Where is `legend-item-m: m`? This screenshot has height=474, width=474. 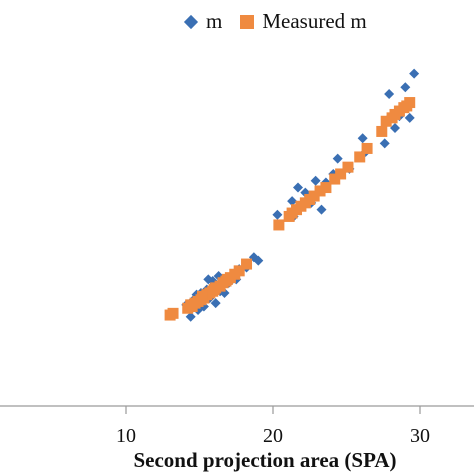 legend-item-m: m is located at coordinates (203, 21).